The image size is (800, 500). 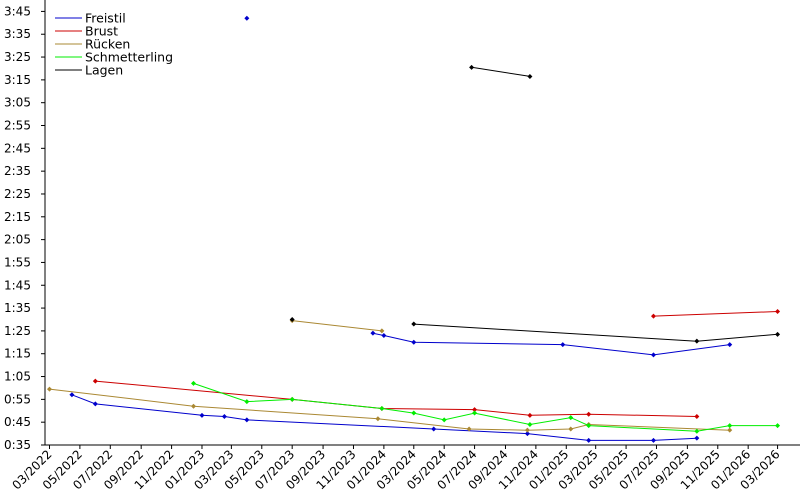 What do you see at coordinates (17, 354) in the screenshot?
I see `y-tick-label: 1:15` at bounding box center [17, 354].